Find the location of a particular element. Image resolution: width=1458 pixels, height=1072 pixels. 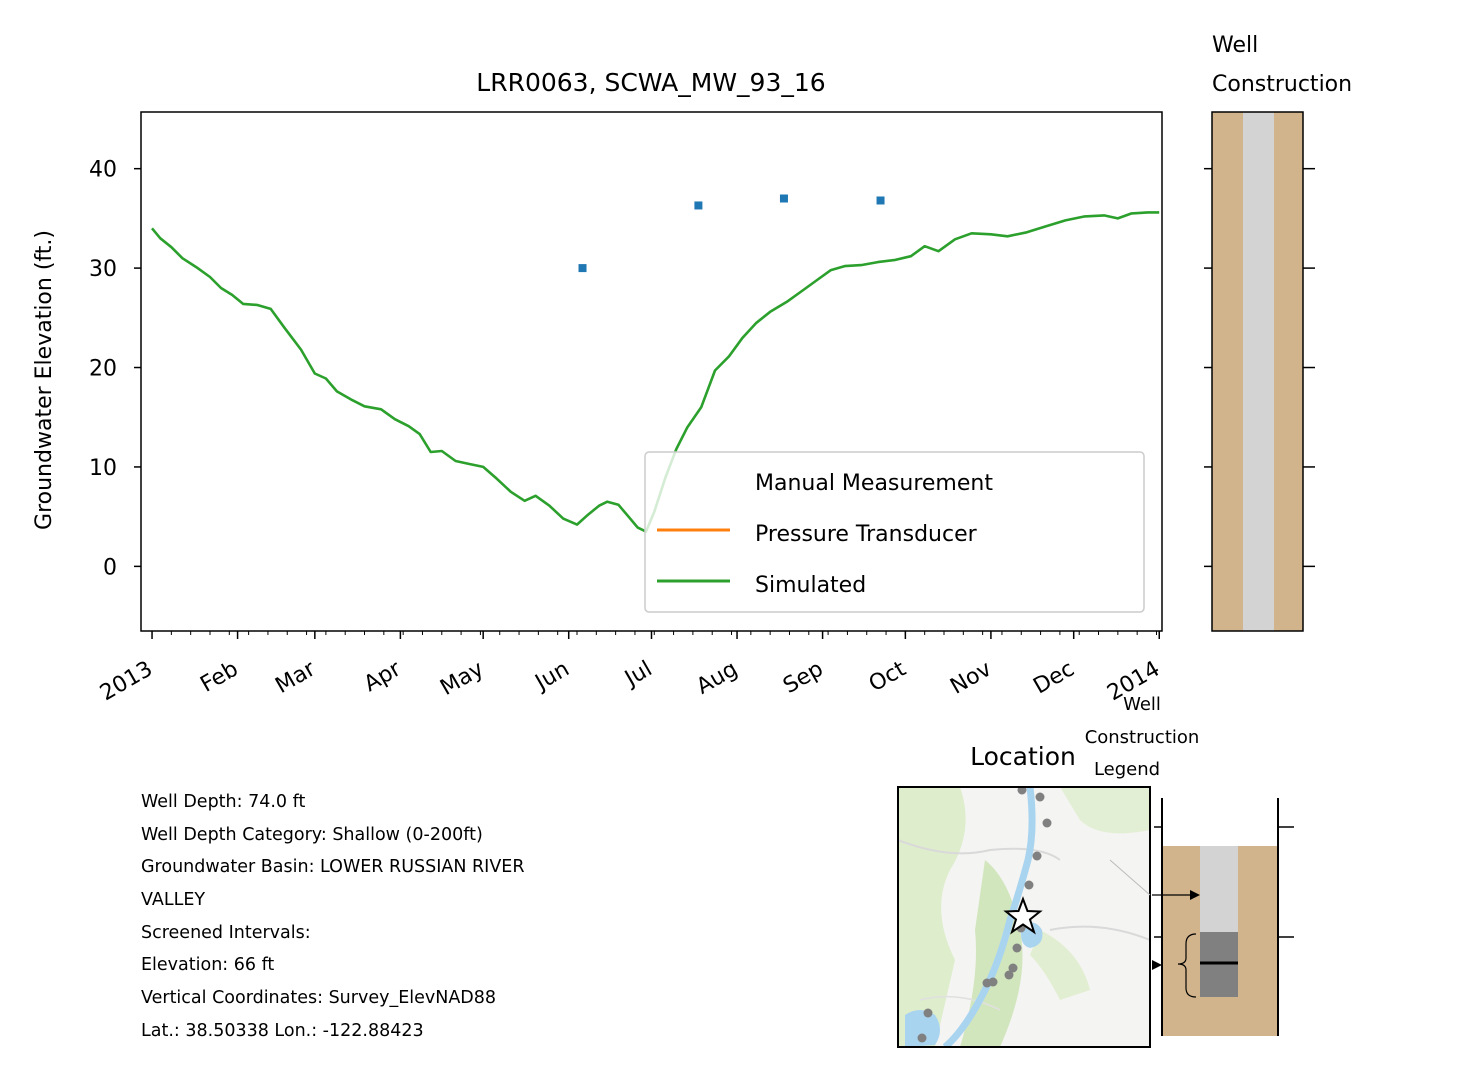

legend-label-pressure: Pressure Transducer is located at coordinates (866, 534).